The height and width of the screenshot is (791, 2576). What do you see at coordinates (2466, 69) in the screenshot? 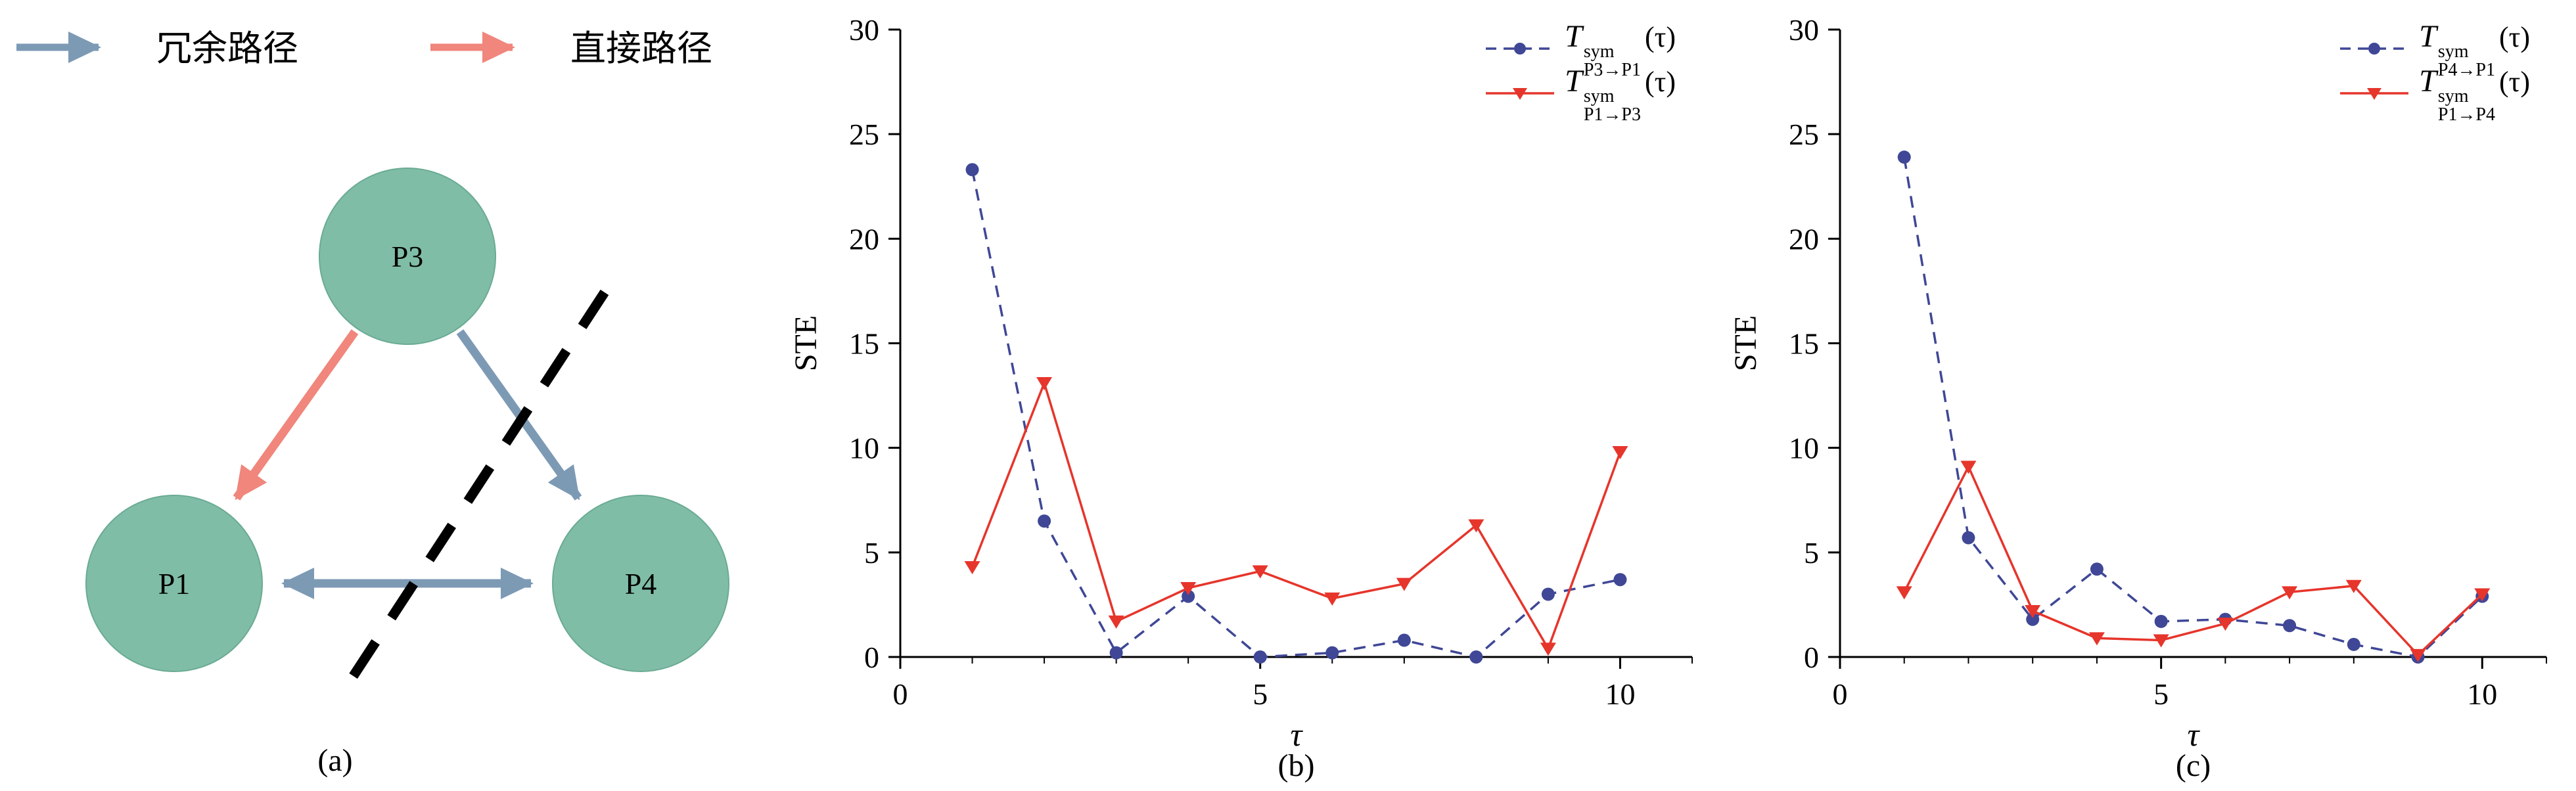
I see `legend-subscript: P4→P1` at bounding box center [2466, 69].